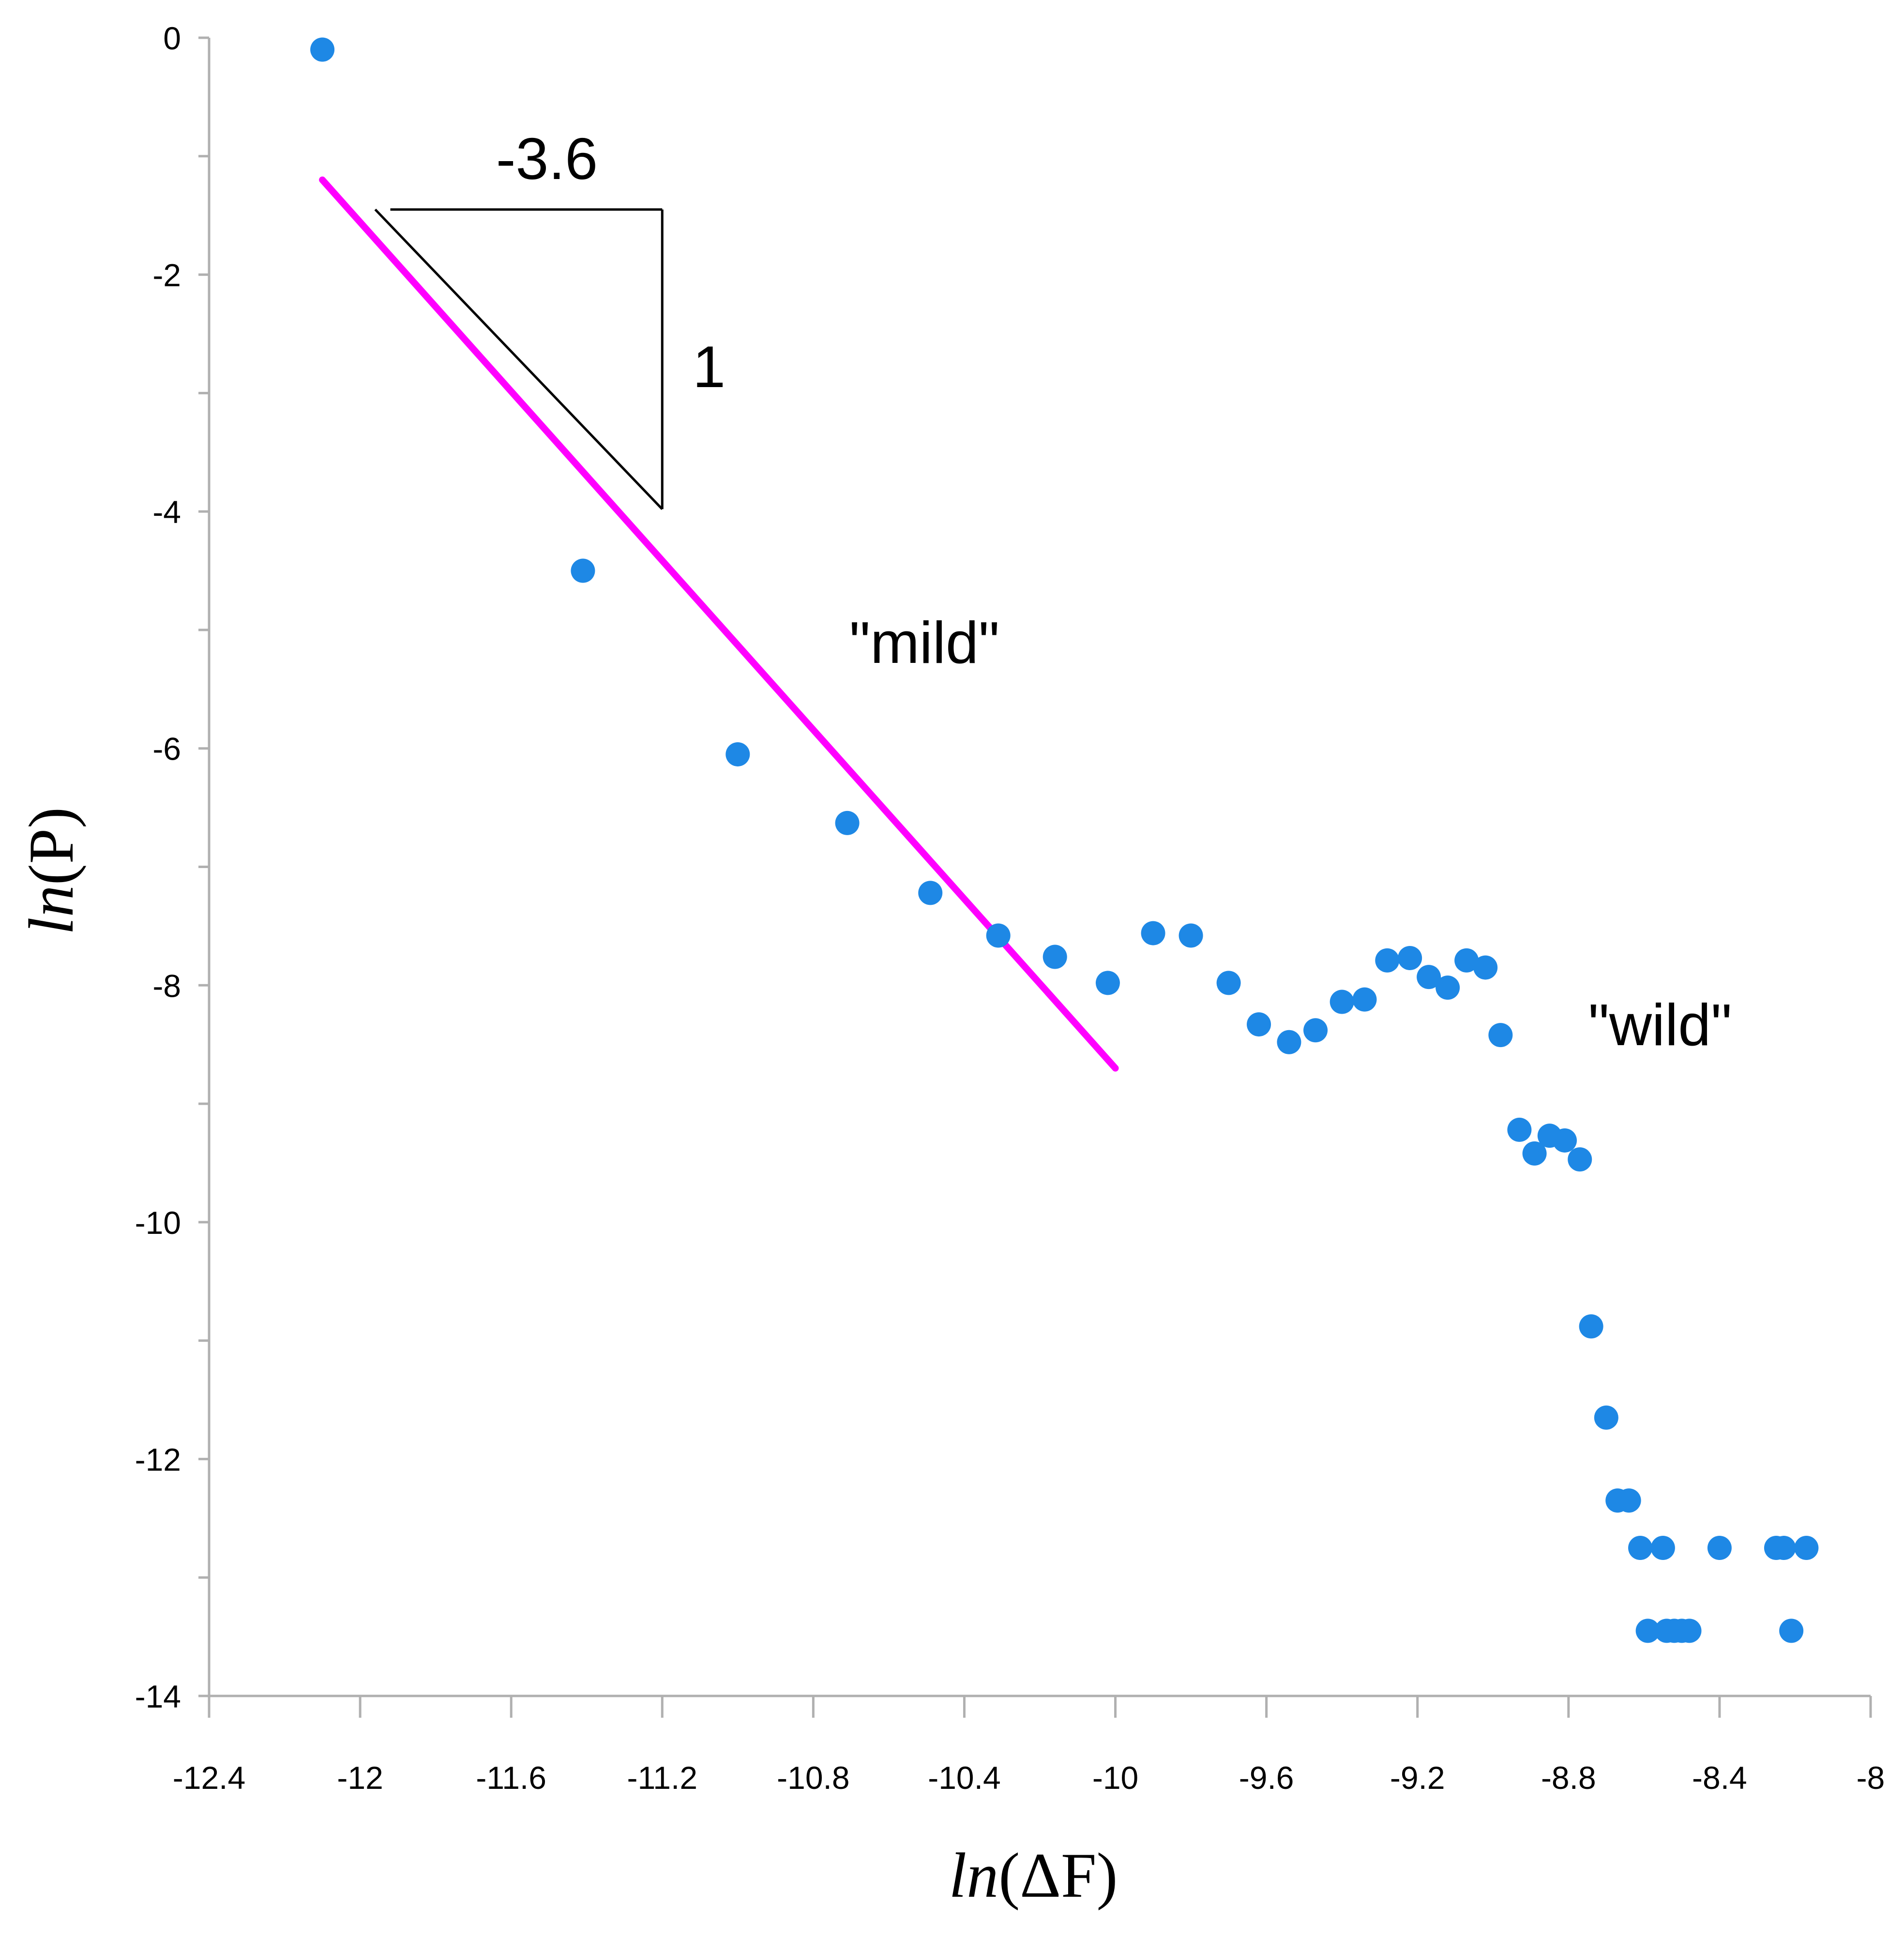 This screenshot has height=1934, width=1904. I want to click on x-tick-label: -10.4, so click(964, 1778).